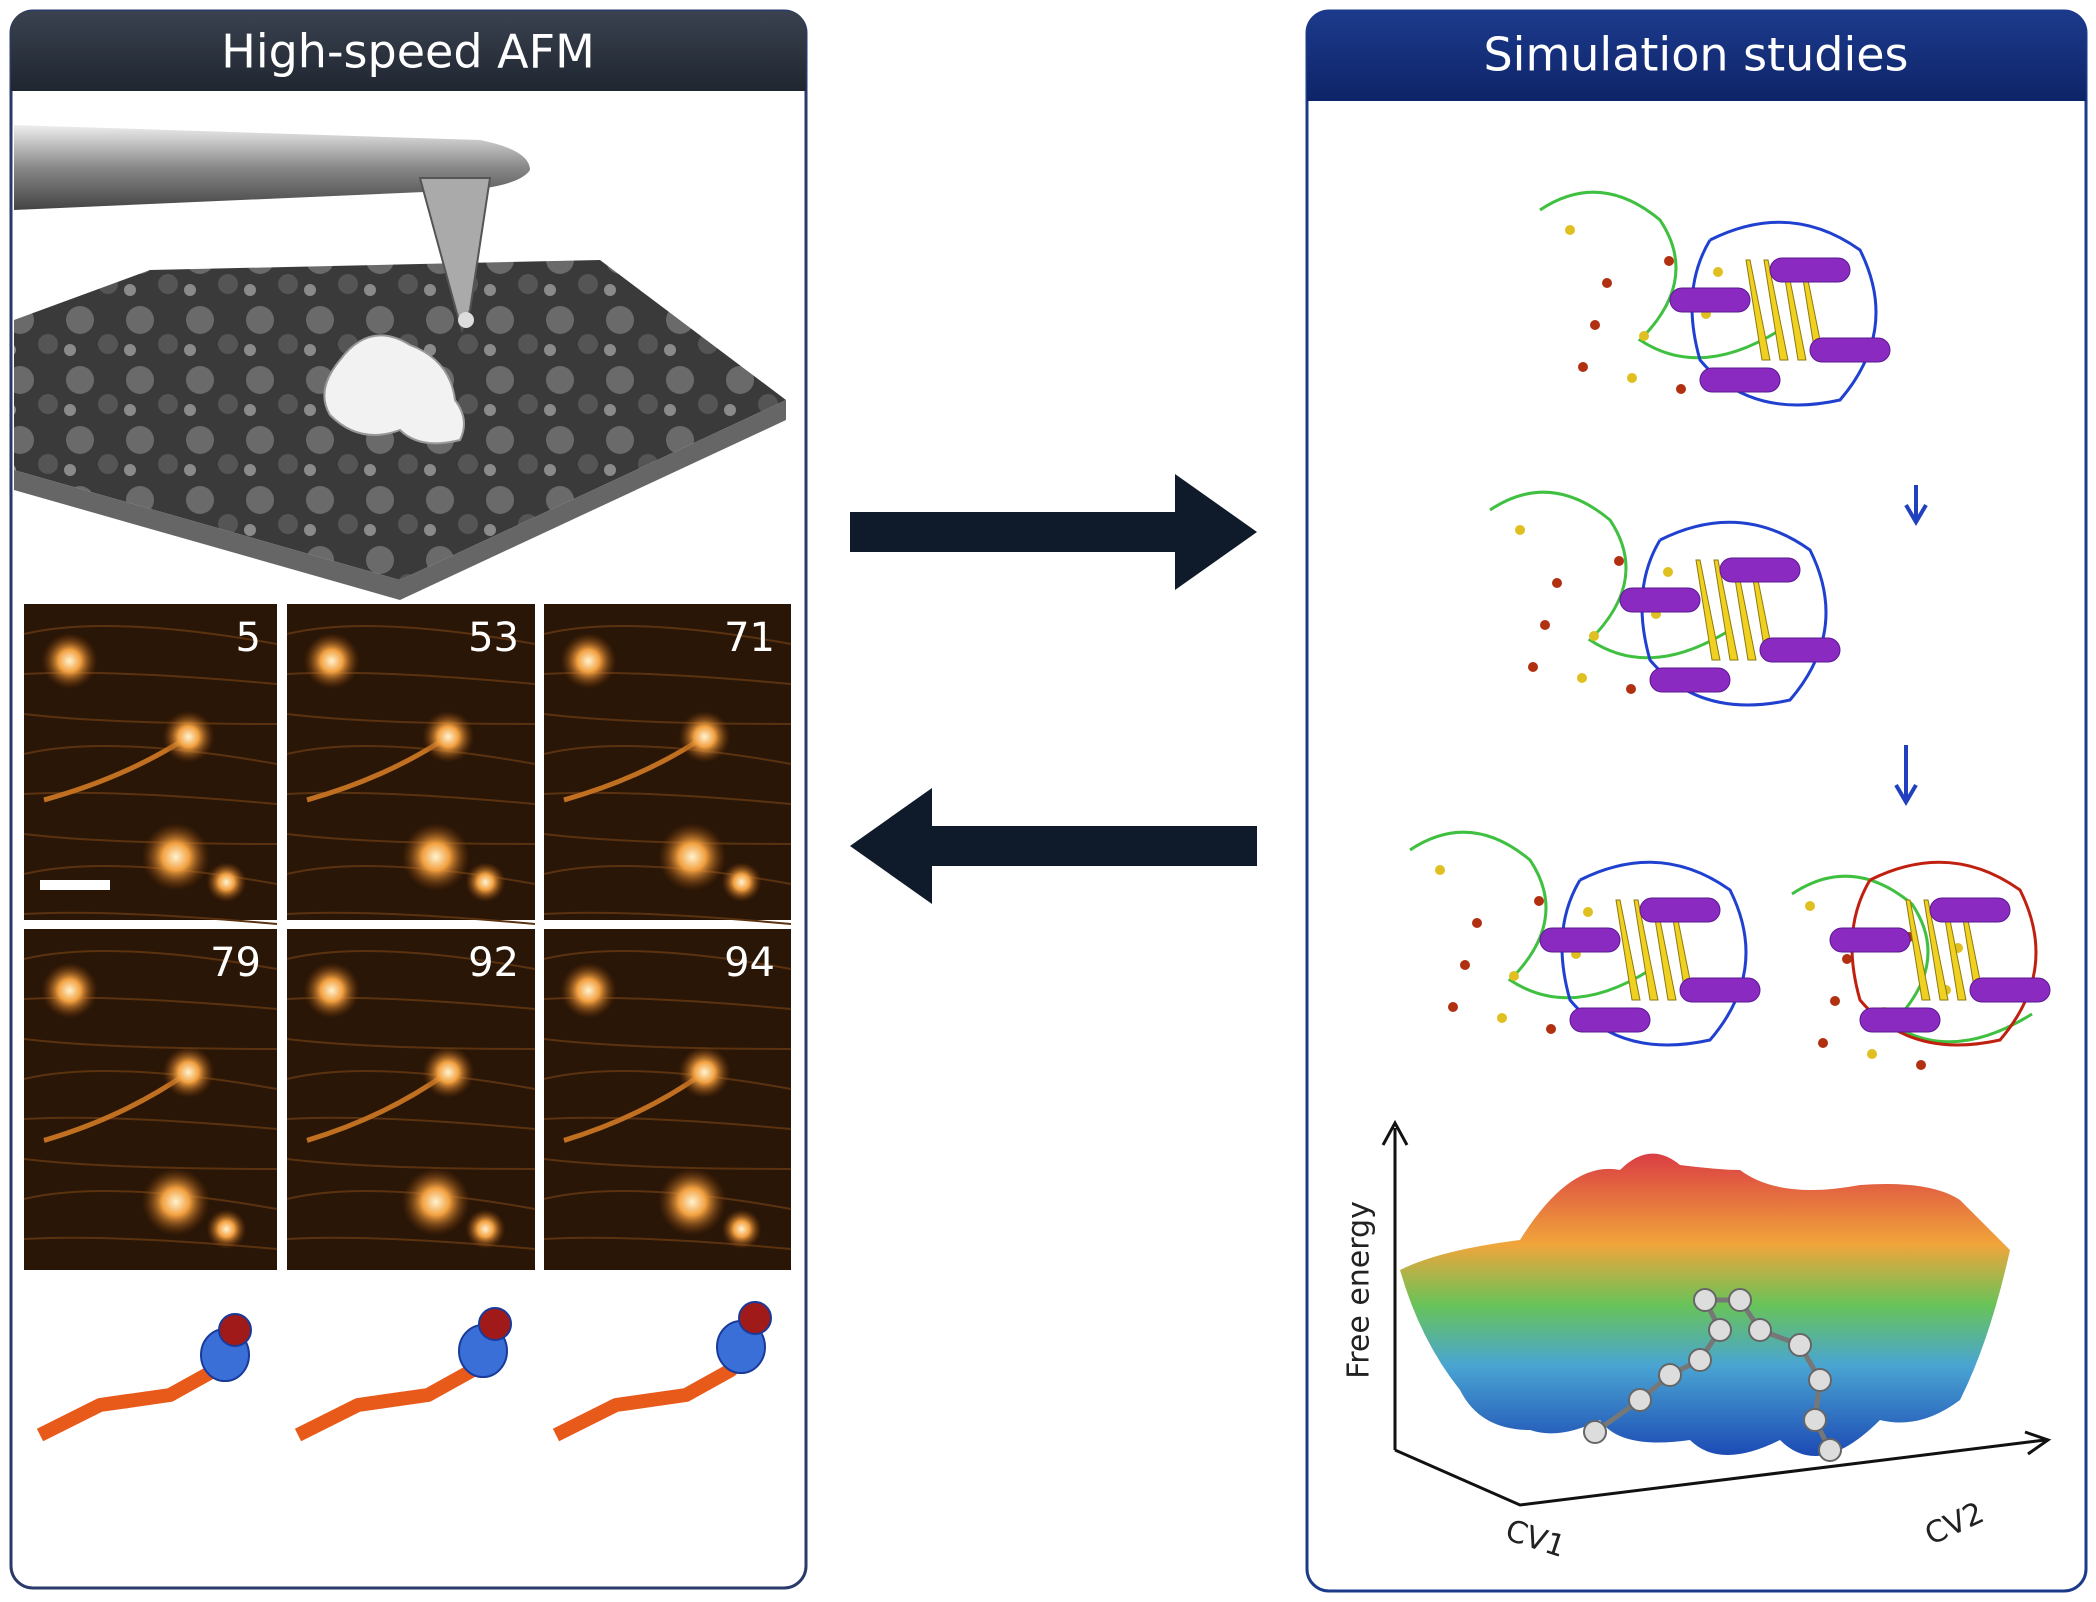  What do you see at coordinates (493, 963) in the screenshot?
I see `frame-number: 92` at bounding box center [493, 963].